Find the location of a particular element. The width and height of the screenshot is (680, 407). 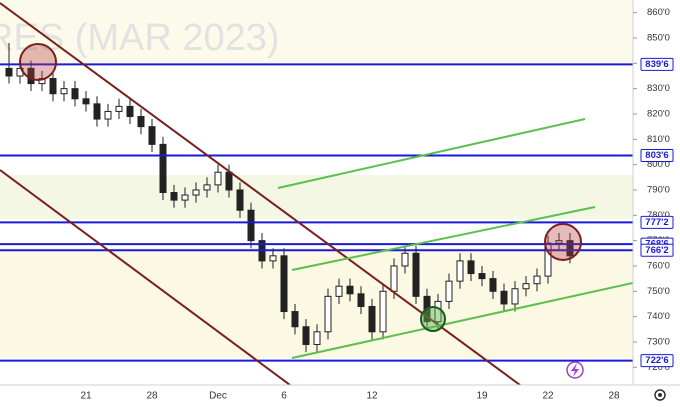

y-tick-label: 750'0 is located at coordinates (658, 291).